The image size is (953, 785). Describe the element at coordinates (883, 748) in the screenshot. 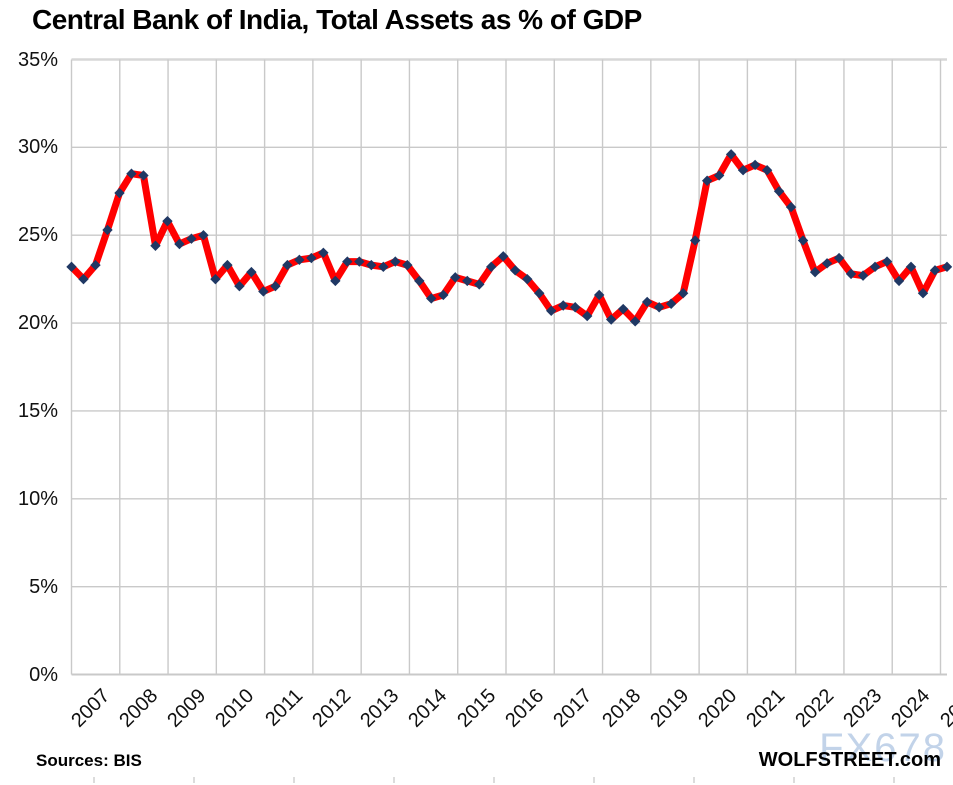

I see `watermark-text: FX678` at that location.